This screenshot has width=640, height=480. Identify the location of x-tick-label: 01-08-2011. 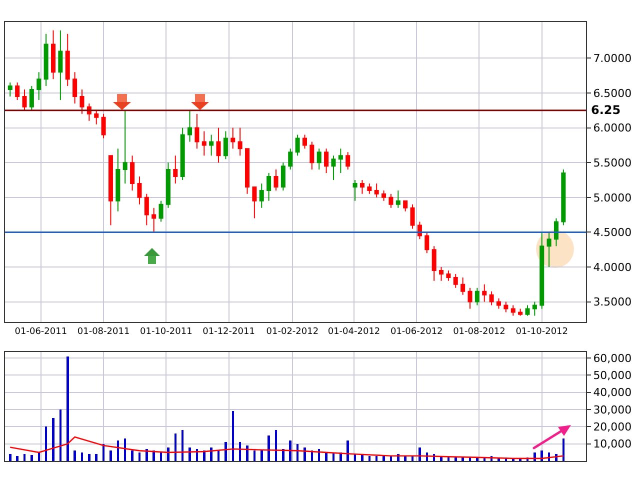
(103, 331).